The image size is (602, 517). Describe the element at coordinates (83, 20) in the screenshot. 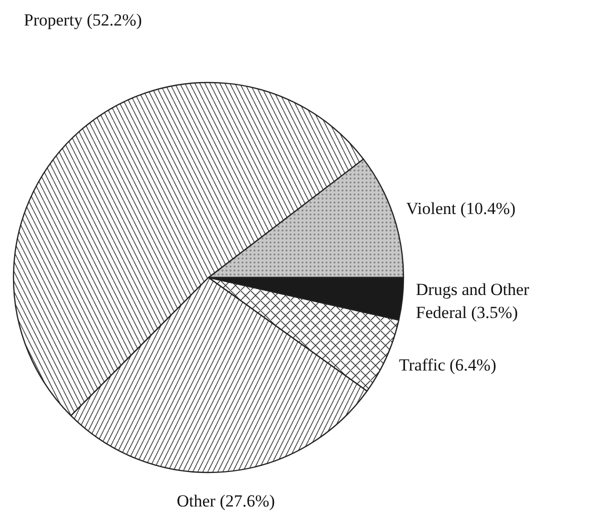

I see `slice-label: Property (52.2%)` at that location.